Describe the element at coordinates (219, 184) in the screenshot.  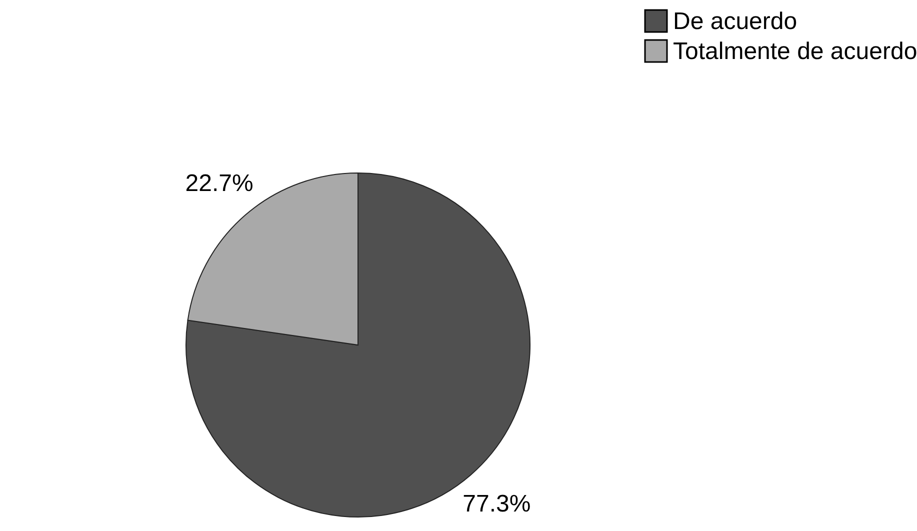
I see `data-label: 22.7%` at that location.